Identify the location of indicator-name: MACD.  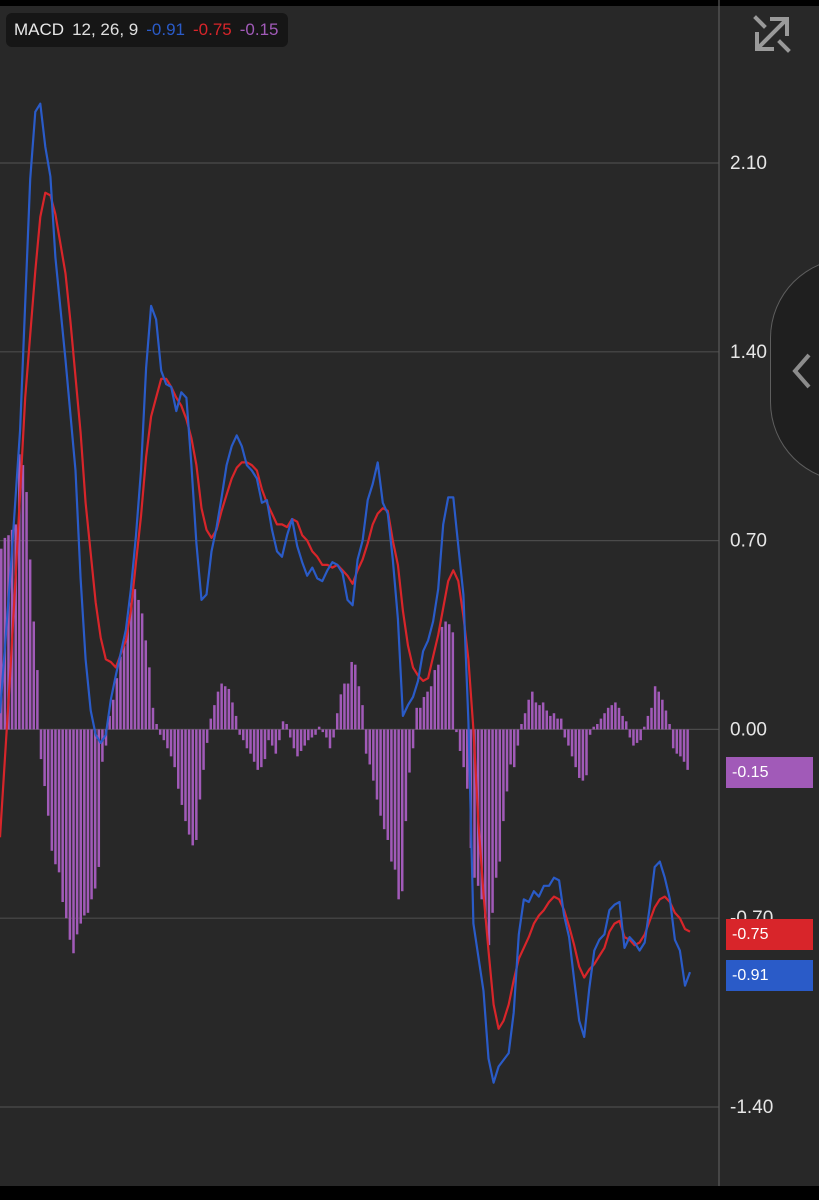
(39, 29).